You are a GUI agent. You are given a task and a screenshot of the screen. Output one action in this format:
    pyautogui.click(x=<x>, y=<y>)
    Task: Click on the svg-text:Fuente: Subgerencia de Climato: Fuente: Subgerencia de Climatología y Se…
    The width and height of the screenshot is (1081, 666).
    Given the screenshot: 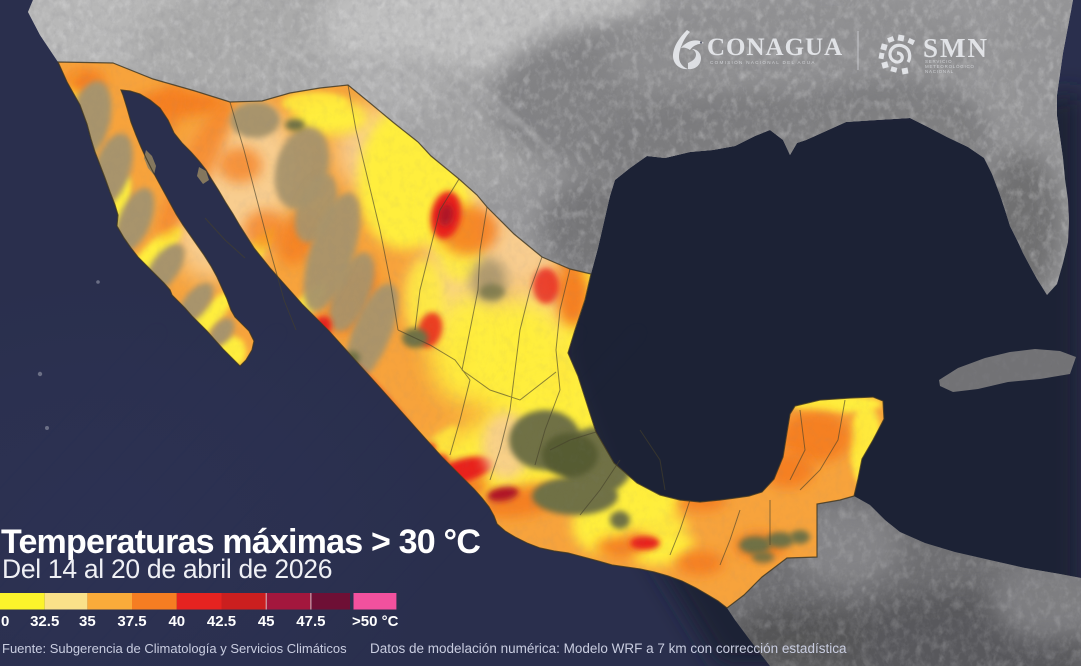 What is the action you would take?
    pyautogui.click(x=174, y=648)
    